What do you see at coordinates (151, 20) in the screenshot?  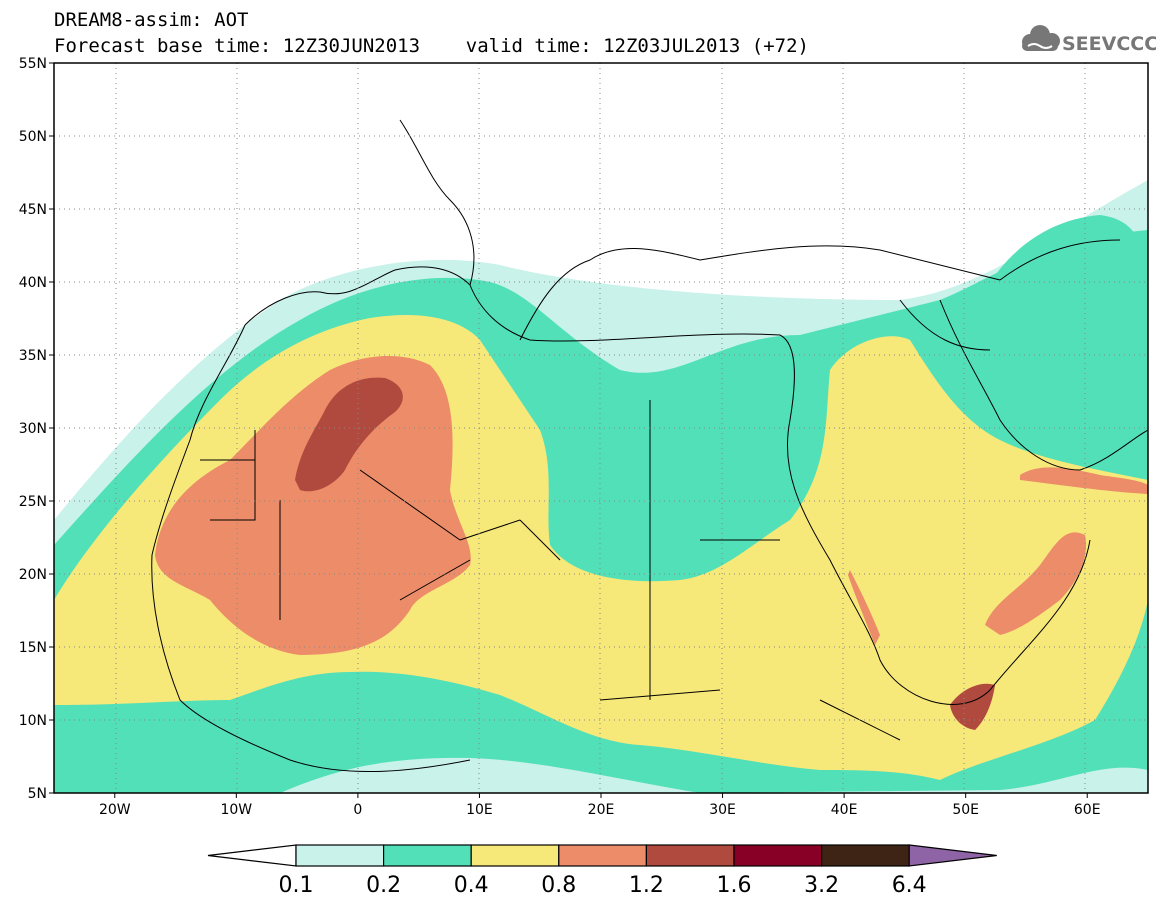 I see `map-title: DREAM8-assim: AOT` at bounding box center [151, 20].